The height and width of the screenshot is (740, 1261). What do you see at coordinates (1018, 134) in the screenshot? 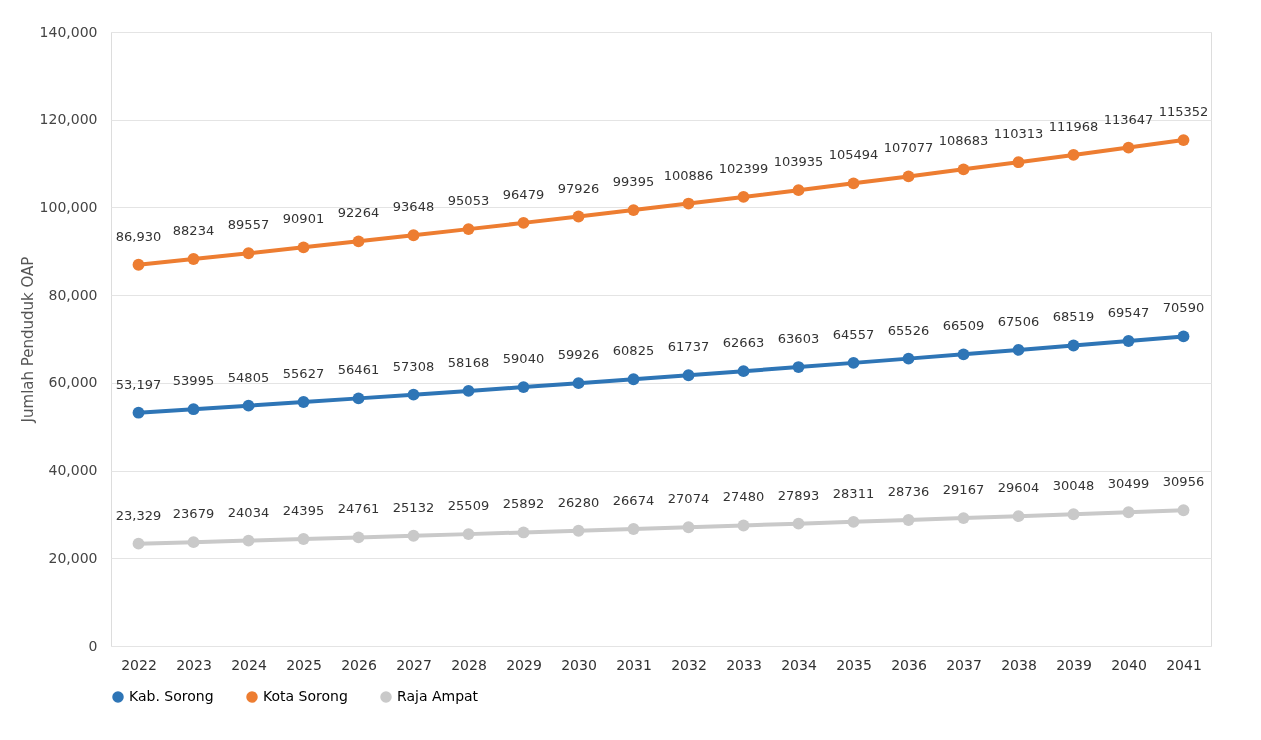
I see `data-label: 110313` at bounding box center [1018, 134].